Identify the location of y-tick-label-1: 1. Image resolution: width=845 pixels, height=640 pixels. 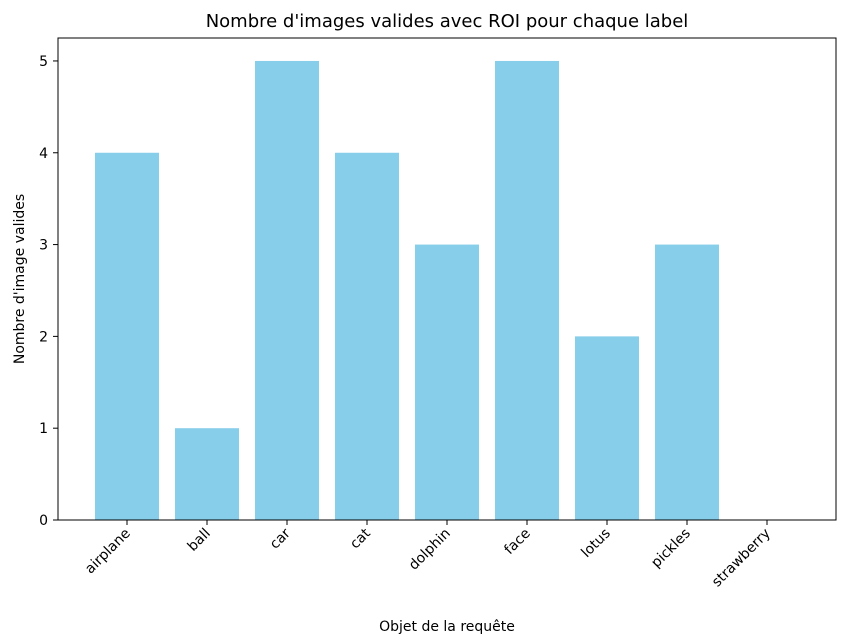
(43, 429).